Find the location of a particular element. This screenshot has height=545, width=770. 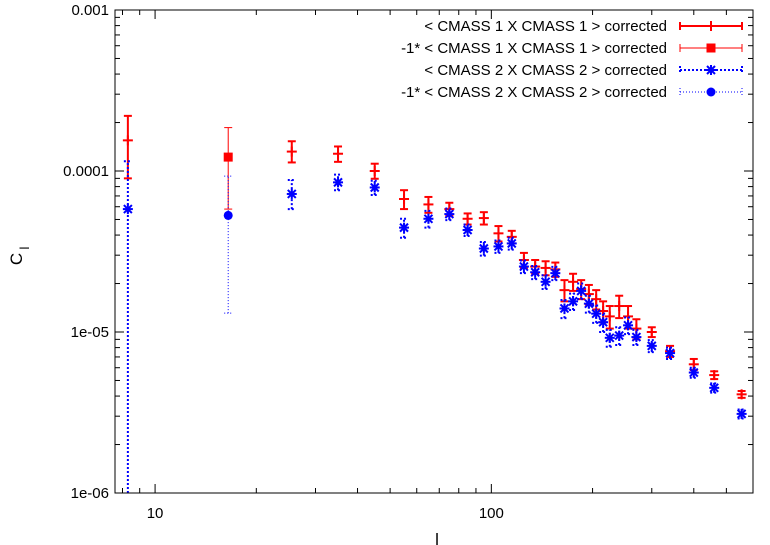

y-axis-label-subscript: l is located at coordinates (24, 247).